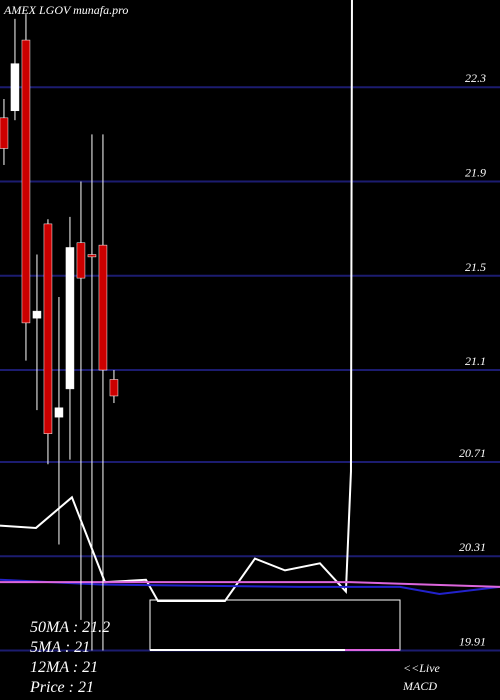 The width and height of the screenshot is (500, 700). Describe the element at coordinates (472, 547) in the screenshot. I see `y-tick-label: 20.31` at that location.